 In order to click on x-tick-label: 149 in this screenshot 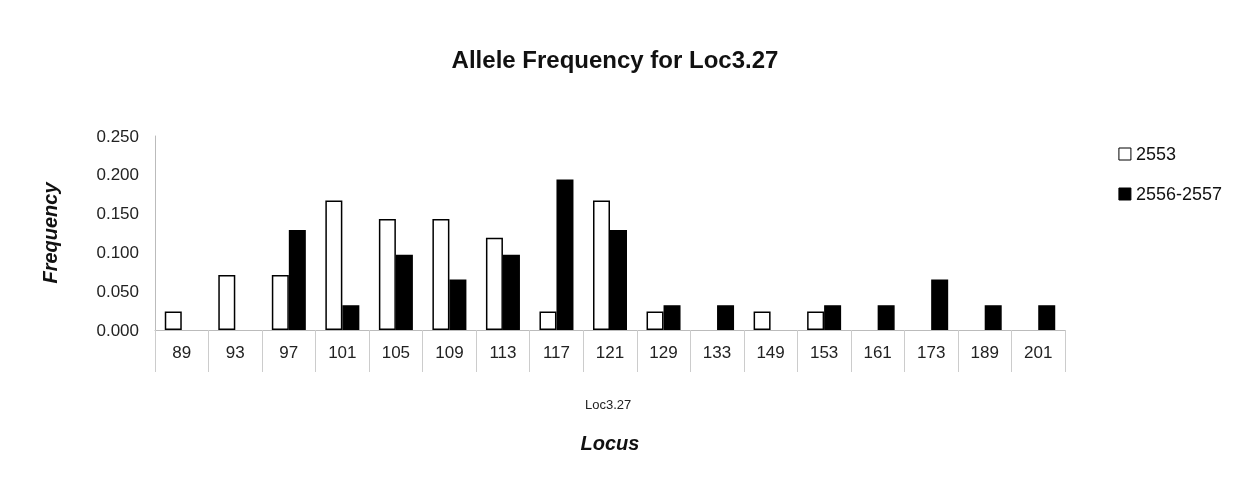, I will do `click(770, 352)`.